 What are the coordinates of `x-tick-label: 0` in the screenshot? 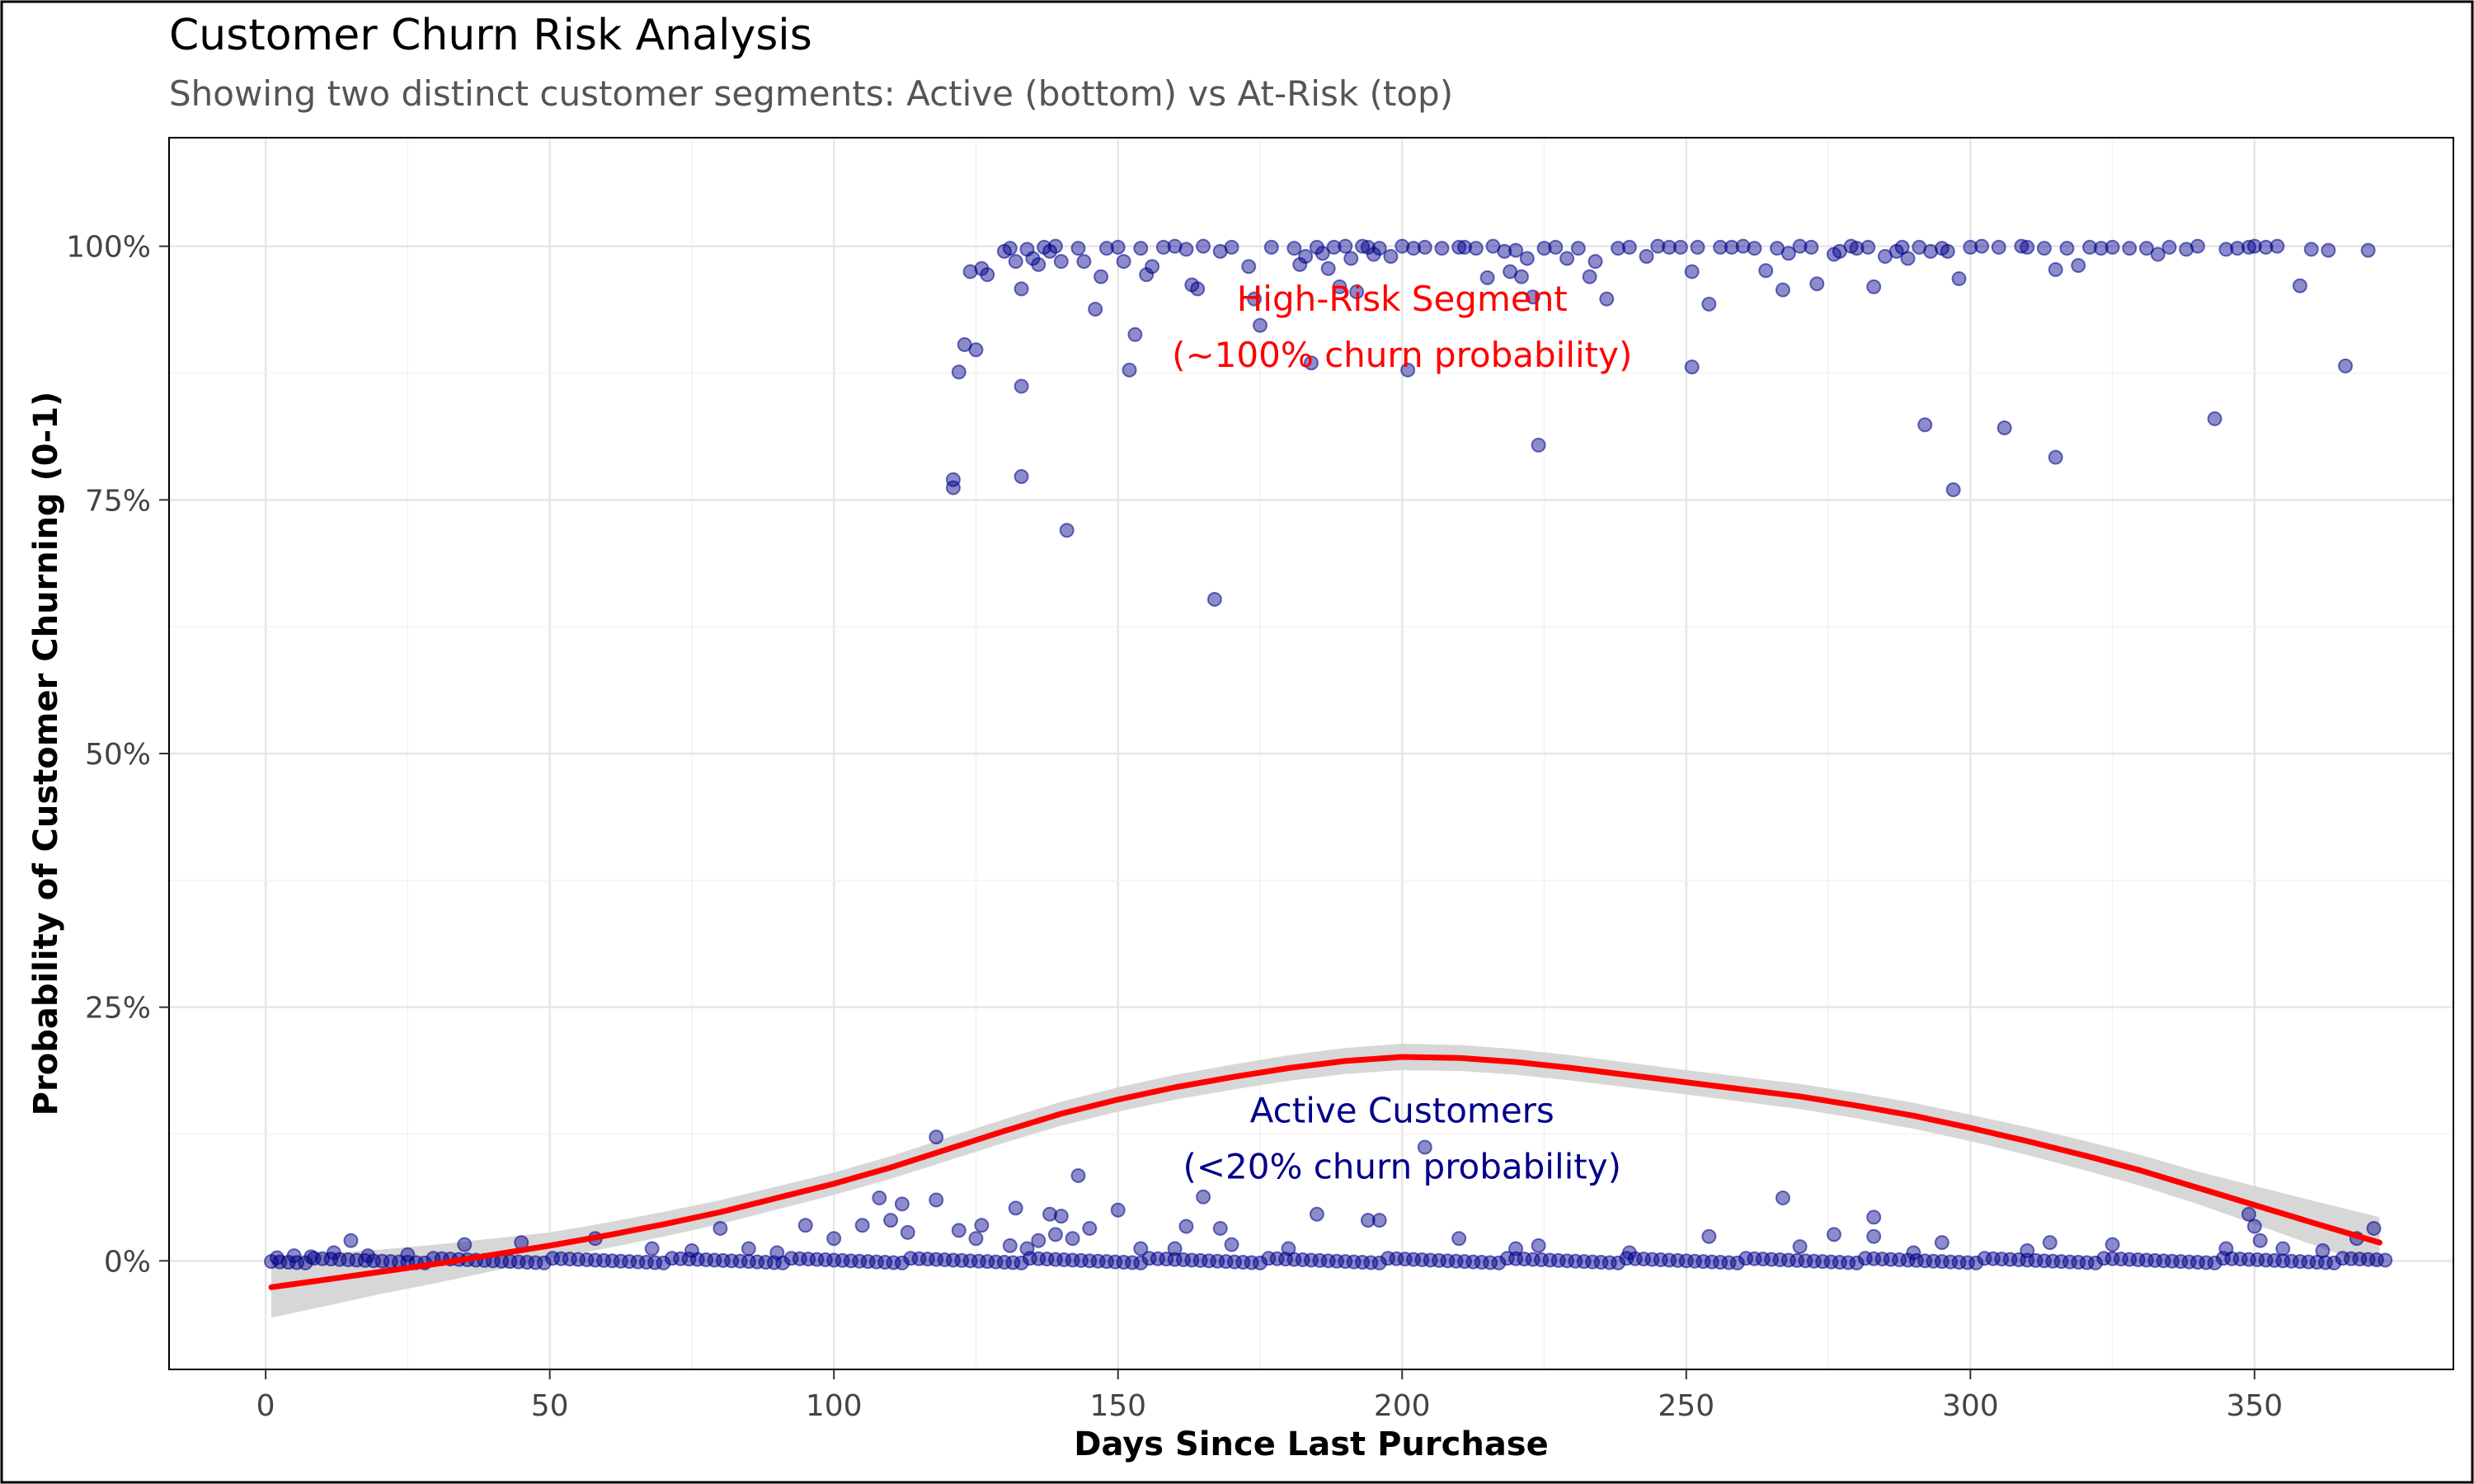 It's located at (265, 1406).